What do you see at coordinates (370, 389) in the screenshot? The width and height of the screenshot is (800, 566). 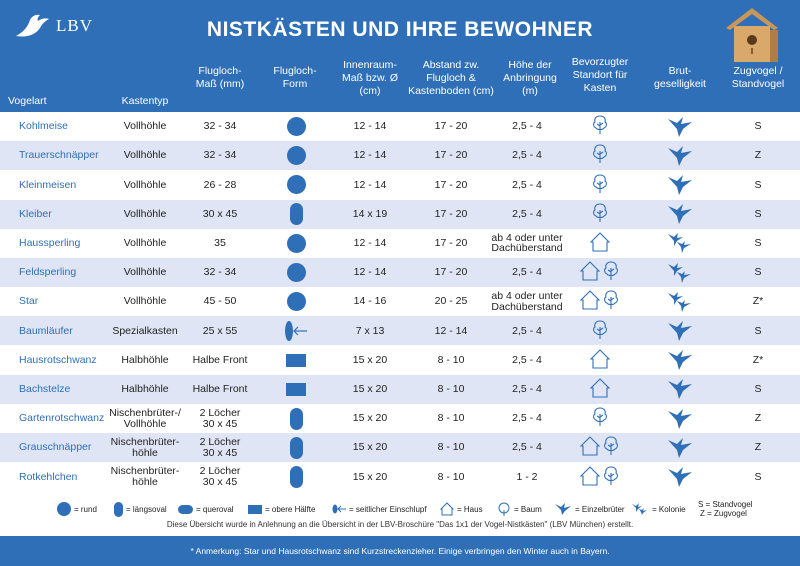 I see `interior-size: 15 x 20` at bounding box center [370, 389].